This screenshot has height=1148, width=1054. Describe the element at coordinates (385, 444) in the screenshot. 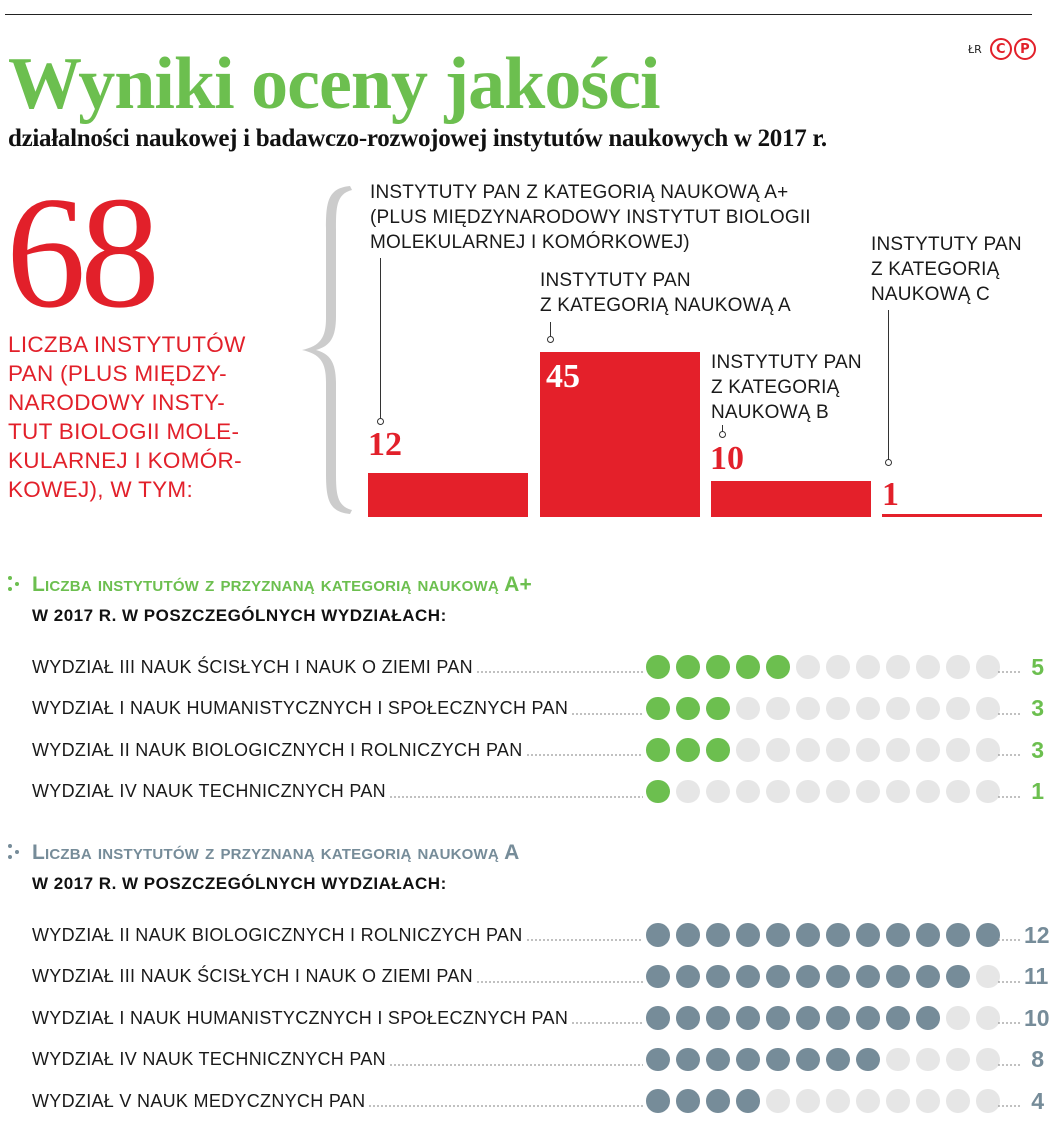

I see `bar-value-aplus: 12` at that location.